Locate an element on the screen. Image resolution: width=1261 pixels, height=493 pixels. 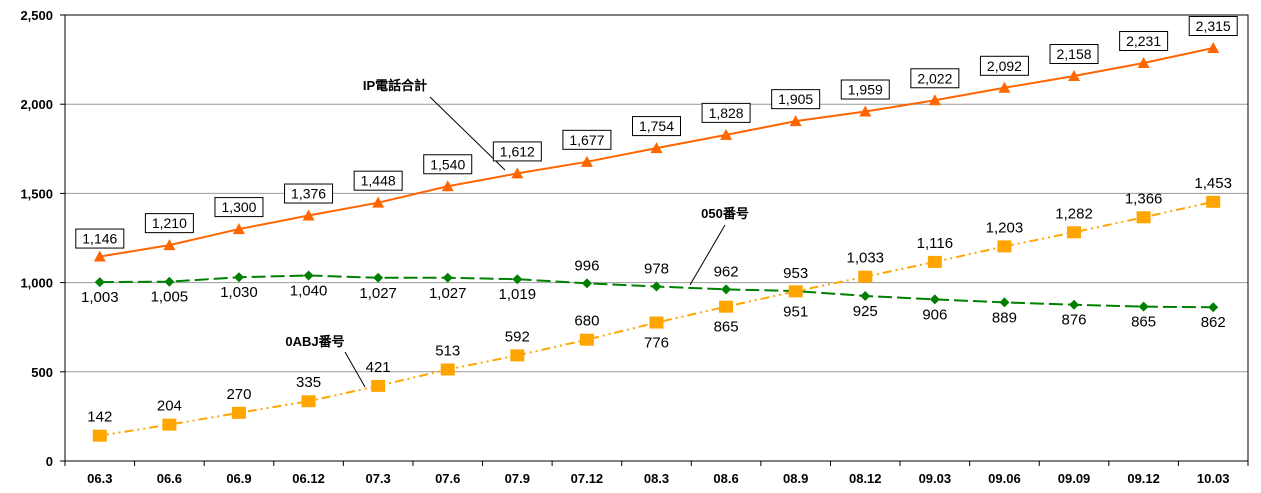
data-label: 1,448 is located at coordinates (378, 181).